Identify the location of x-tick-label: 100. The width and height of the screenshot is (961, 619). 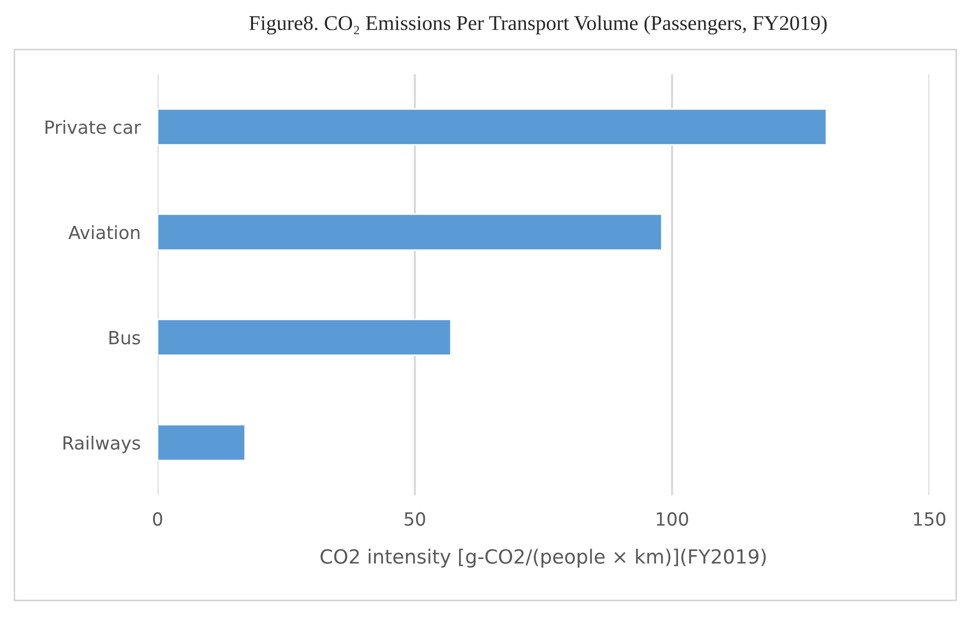
(672, 519).